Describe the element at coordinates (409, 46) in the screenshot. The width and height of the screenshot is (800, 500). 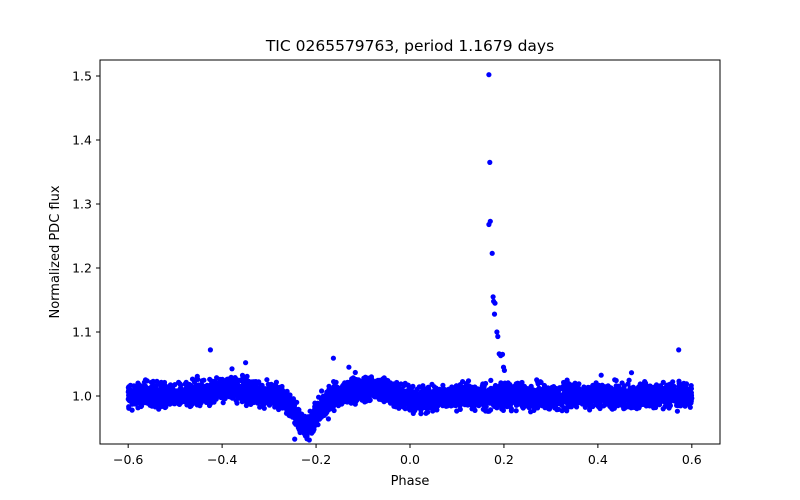
I see `chart-title: TIC 0265579763, period 1.1679 days` at that location.